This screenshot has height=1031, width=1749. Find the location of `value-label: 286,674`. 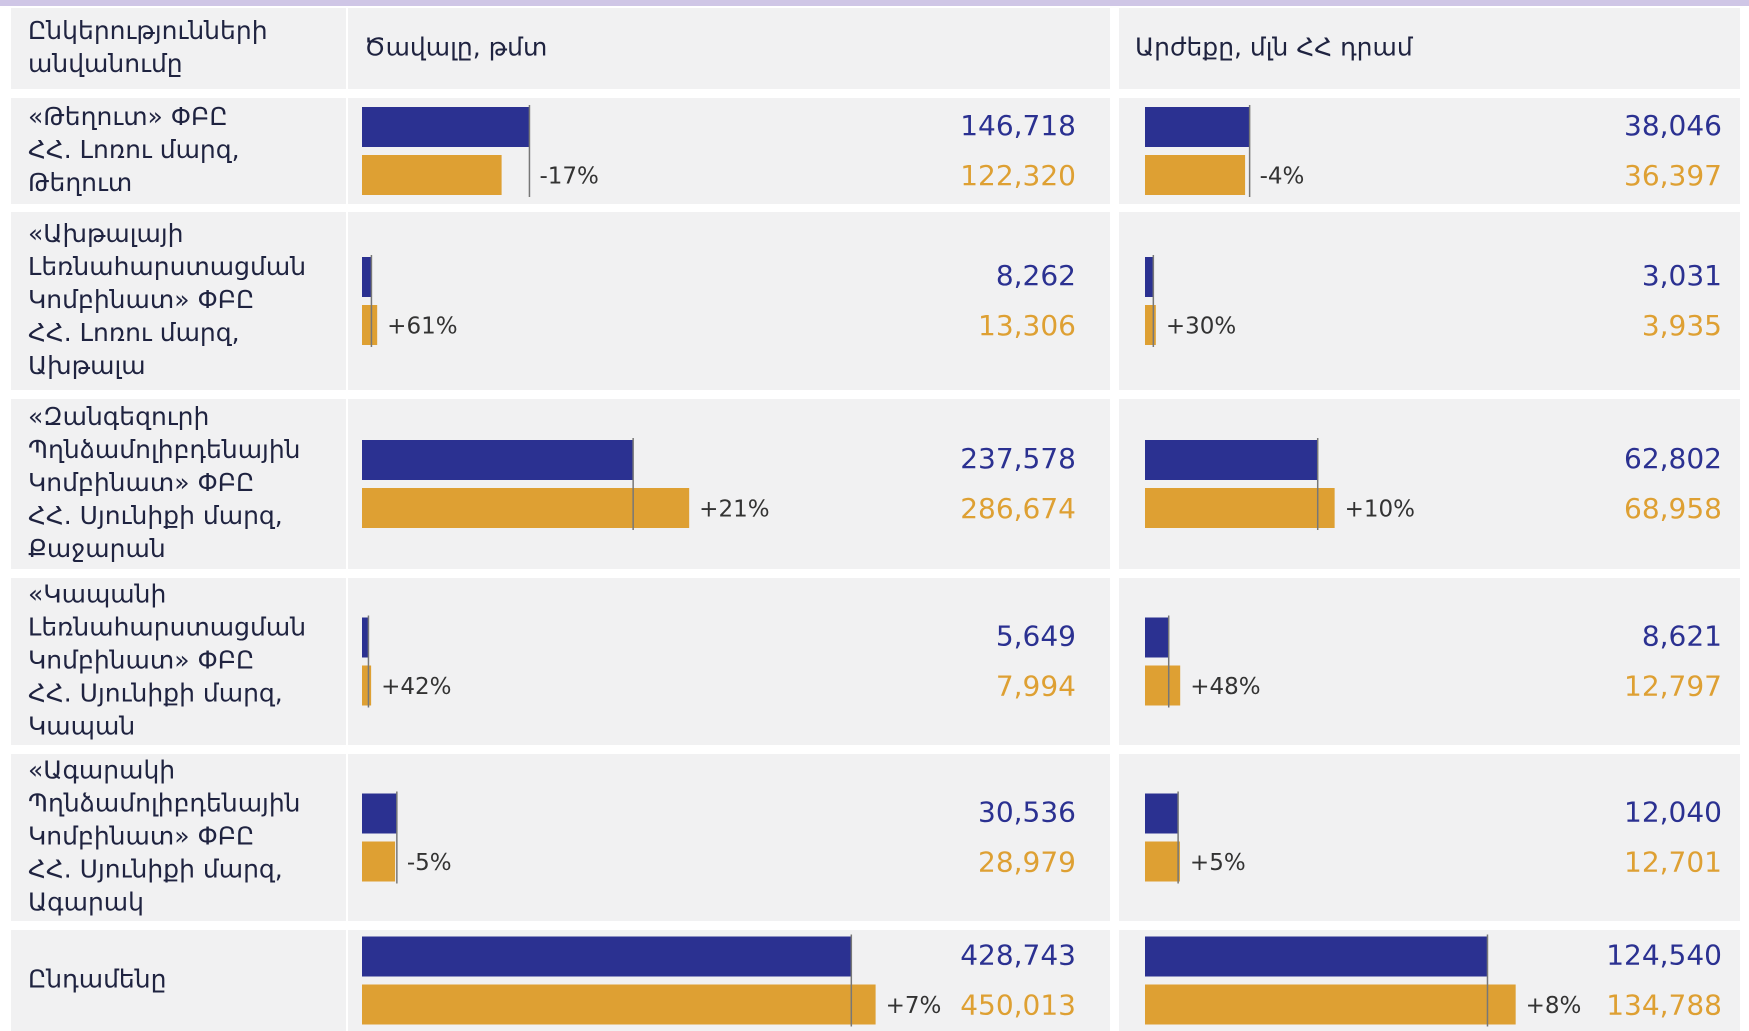

value-label: 286,674 is located at coordinates (1018, 508).